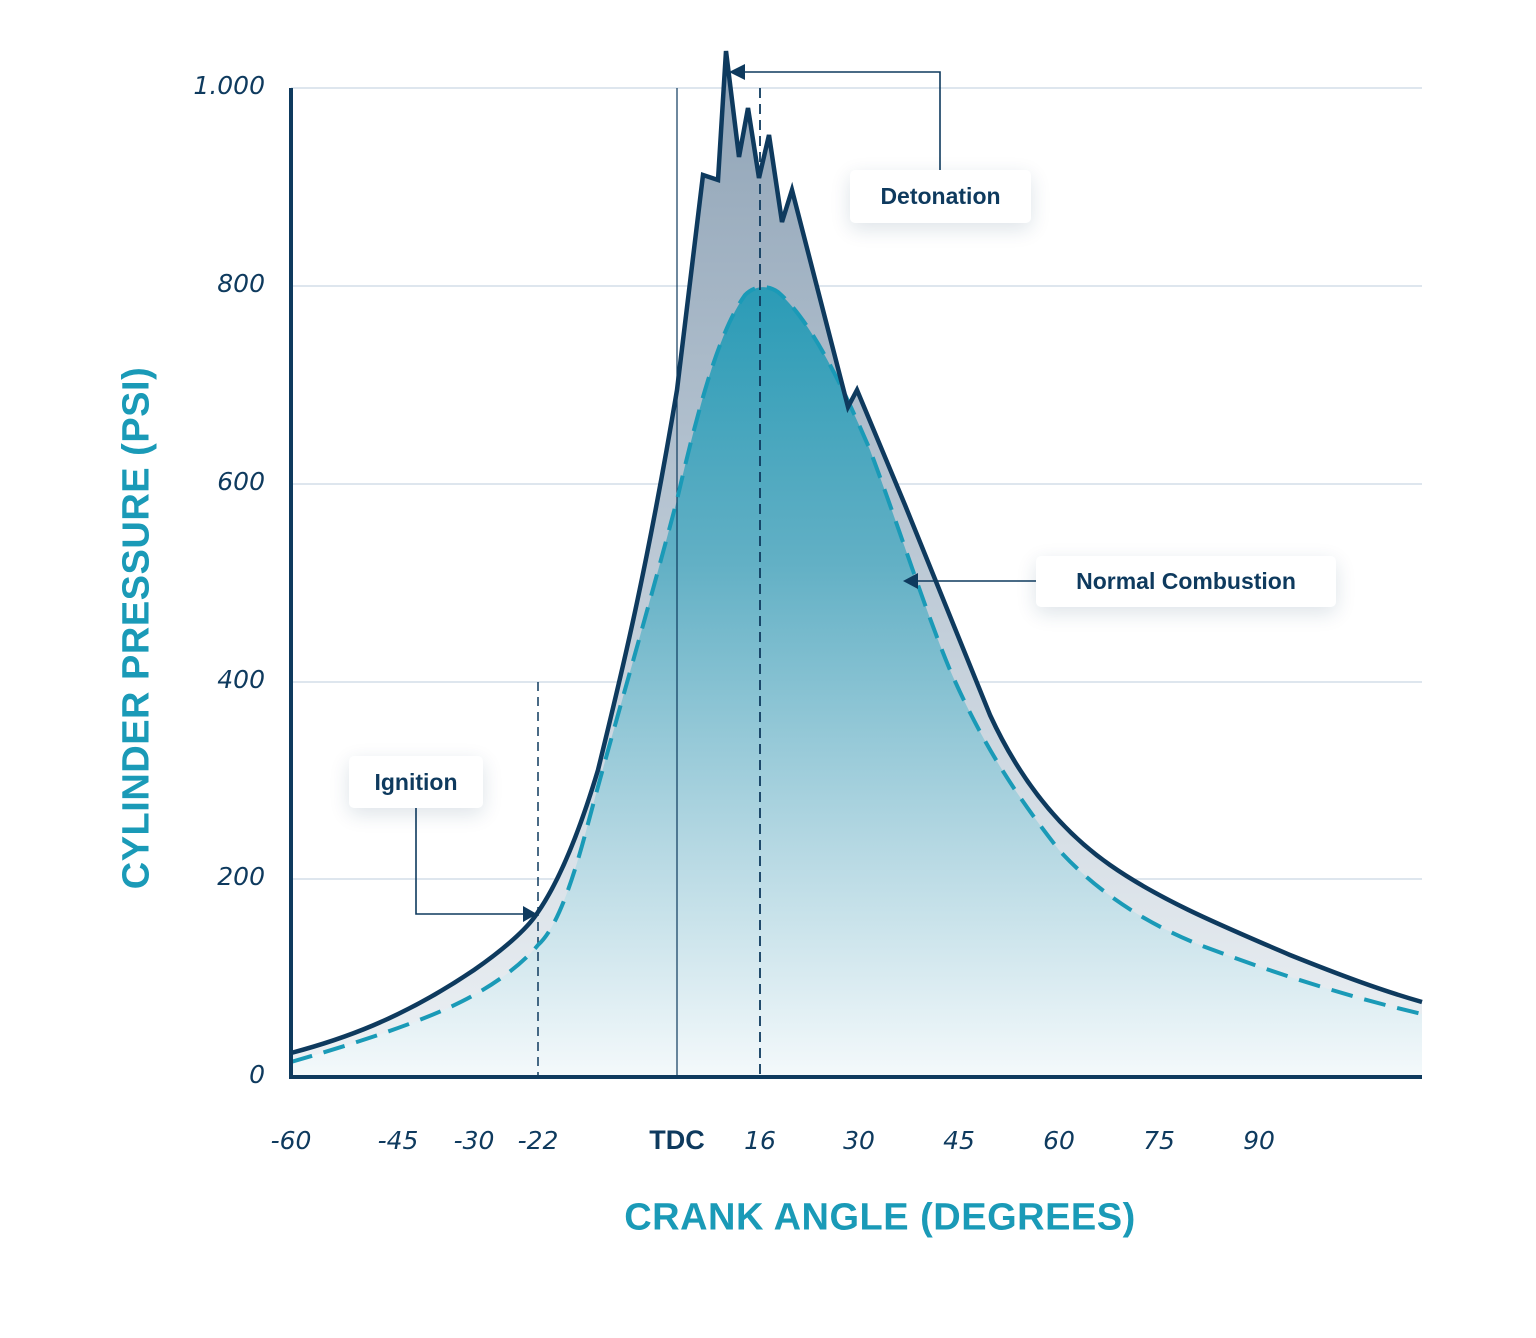 The width and height of the screenshot is (1536, 1338). What do you see at coordinates (291, 1140) in the screenshot?
I see `x-tick-label: -60` at bounding box center [291, 1140].